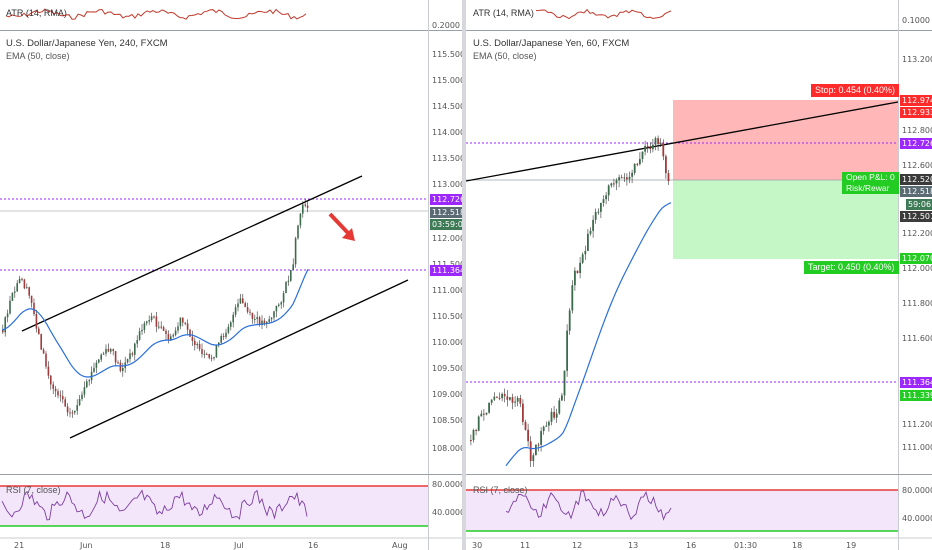 This screenshot has width=932, height=550. Describe the element at coordinates (449, 512) in the screenshot. I see `rsi-axis-40: 40.0000` at that location.